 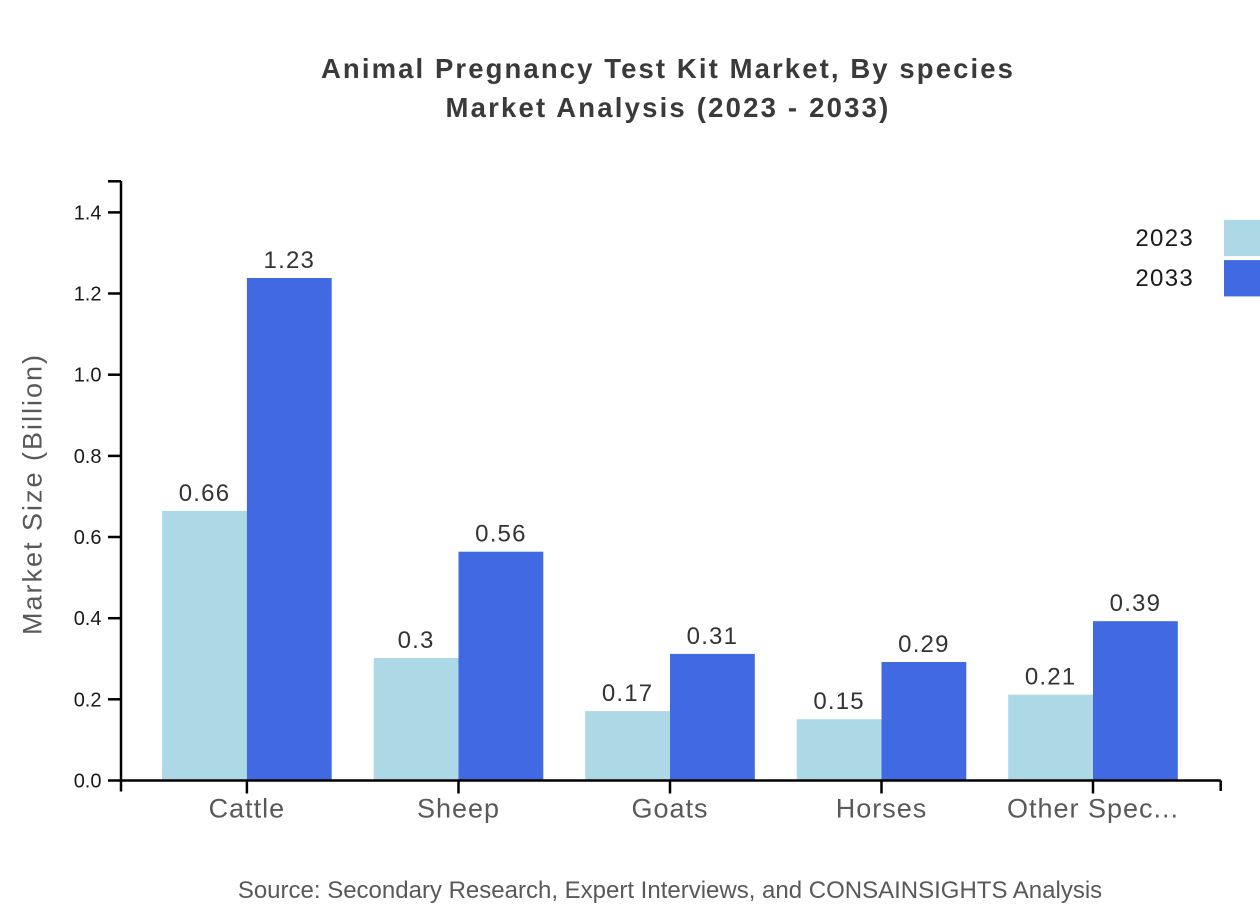 I want to click on svg-text: 0.15, so click(x=839, y=701).